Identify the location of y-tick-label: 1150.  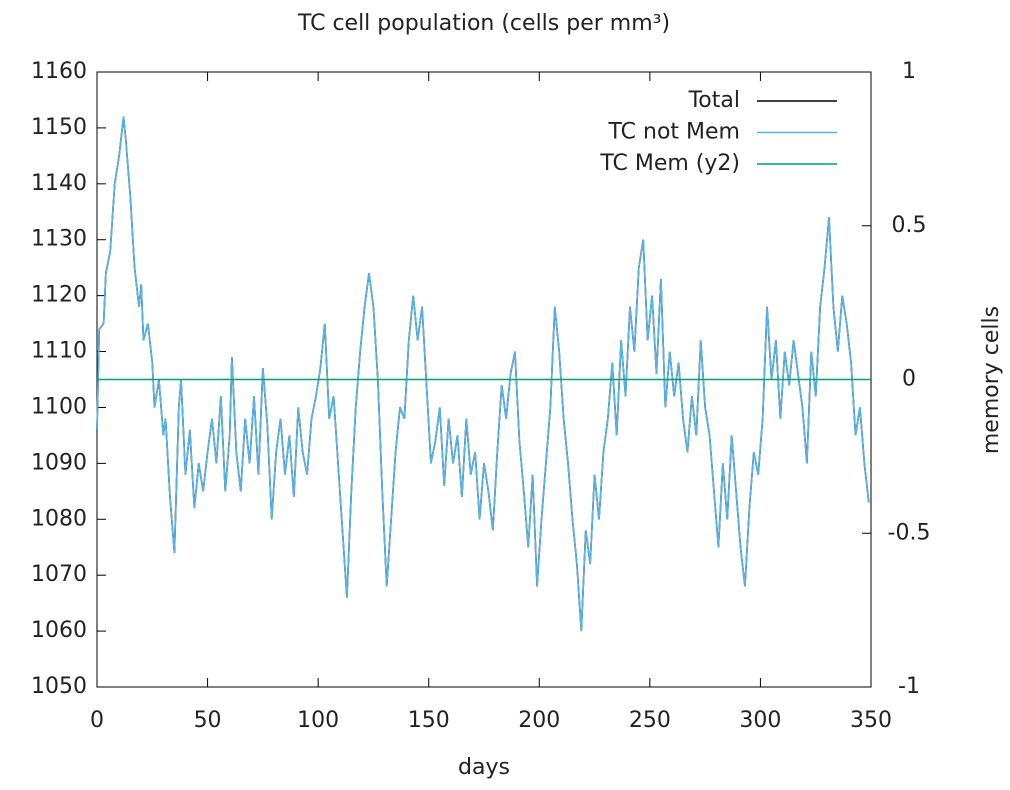
(59, 127).